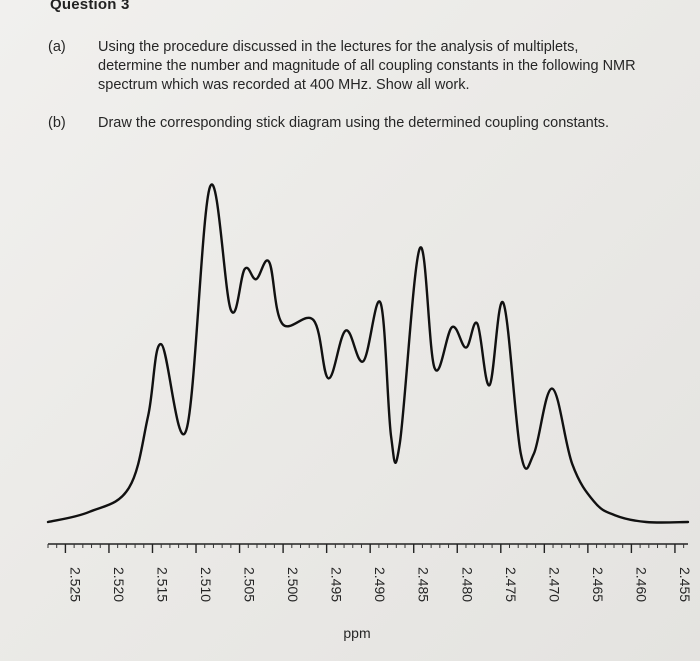 Image resolution: width=700 pixels, height=661 pixels. I want to click on tick-label: 2.475, so click(511, 584).